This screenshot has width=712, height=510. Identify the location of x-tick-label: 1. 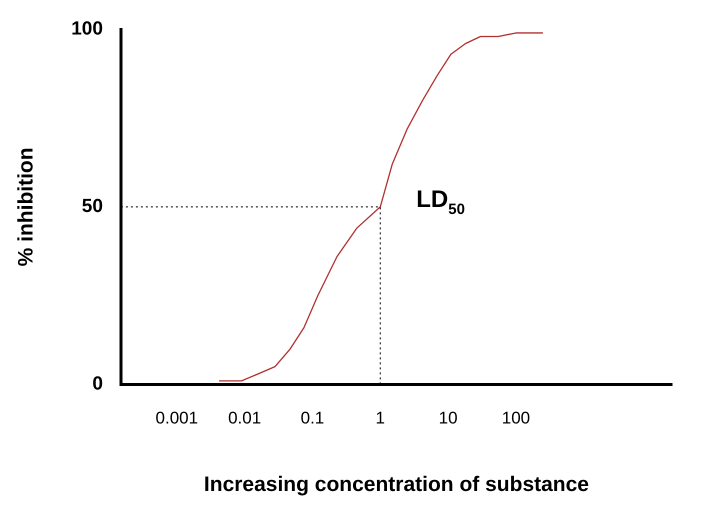
(381, 418).